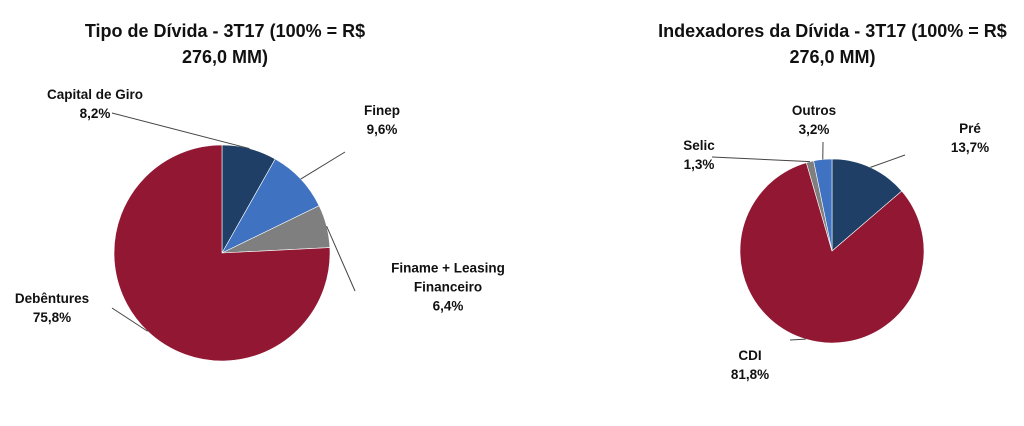 This screenshot has width=1024, height=426. What do you see at coordinates (814, 120) in the screenshot?
I see `slice-label: Outros 3,2%` at bounding box center [814, 120].